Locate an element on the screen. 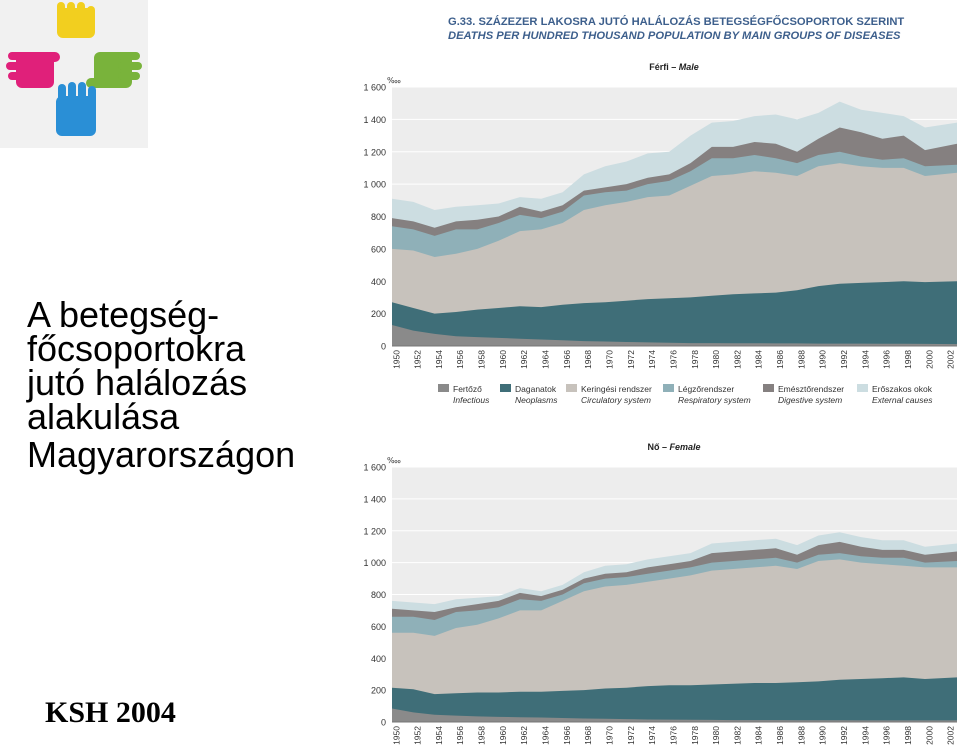 This screenshot has width=960, height=748. x-tick-label: 2000 is located at coordinates (929, 359).